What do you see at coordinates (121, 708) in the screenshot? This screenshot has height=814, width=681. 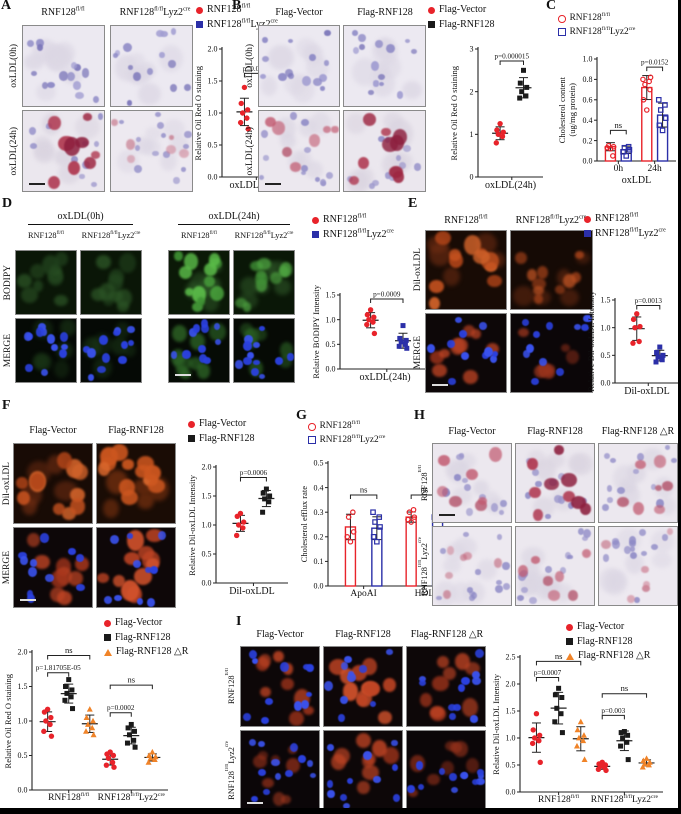 I see `svg-text: p=0.0002` at bounding box center [121, 708].